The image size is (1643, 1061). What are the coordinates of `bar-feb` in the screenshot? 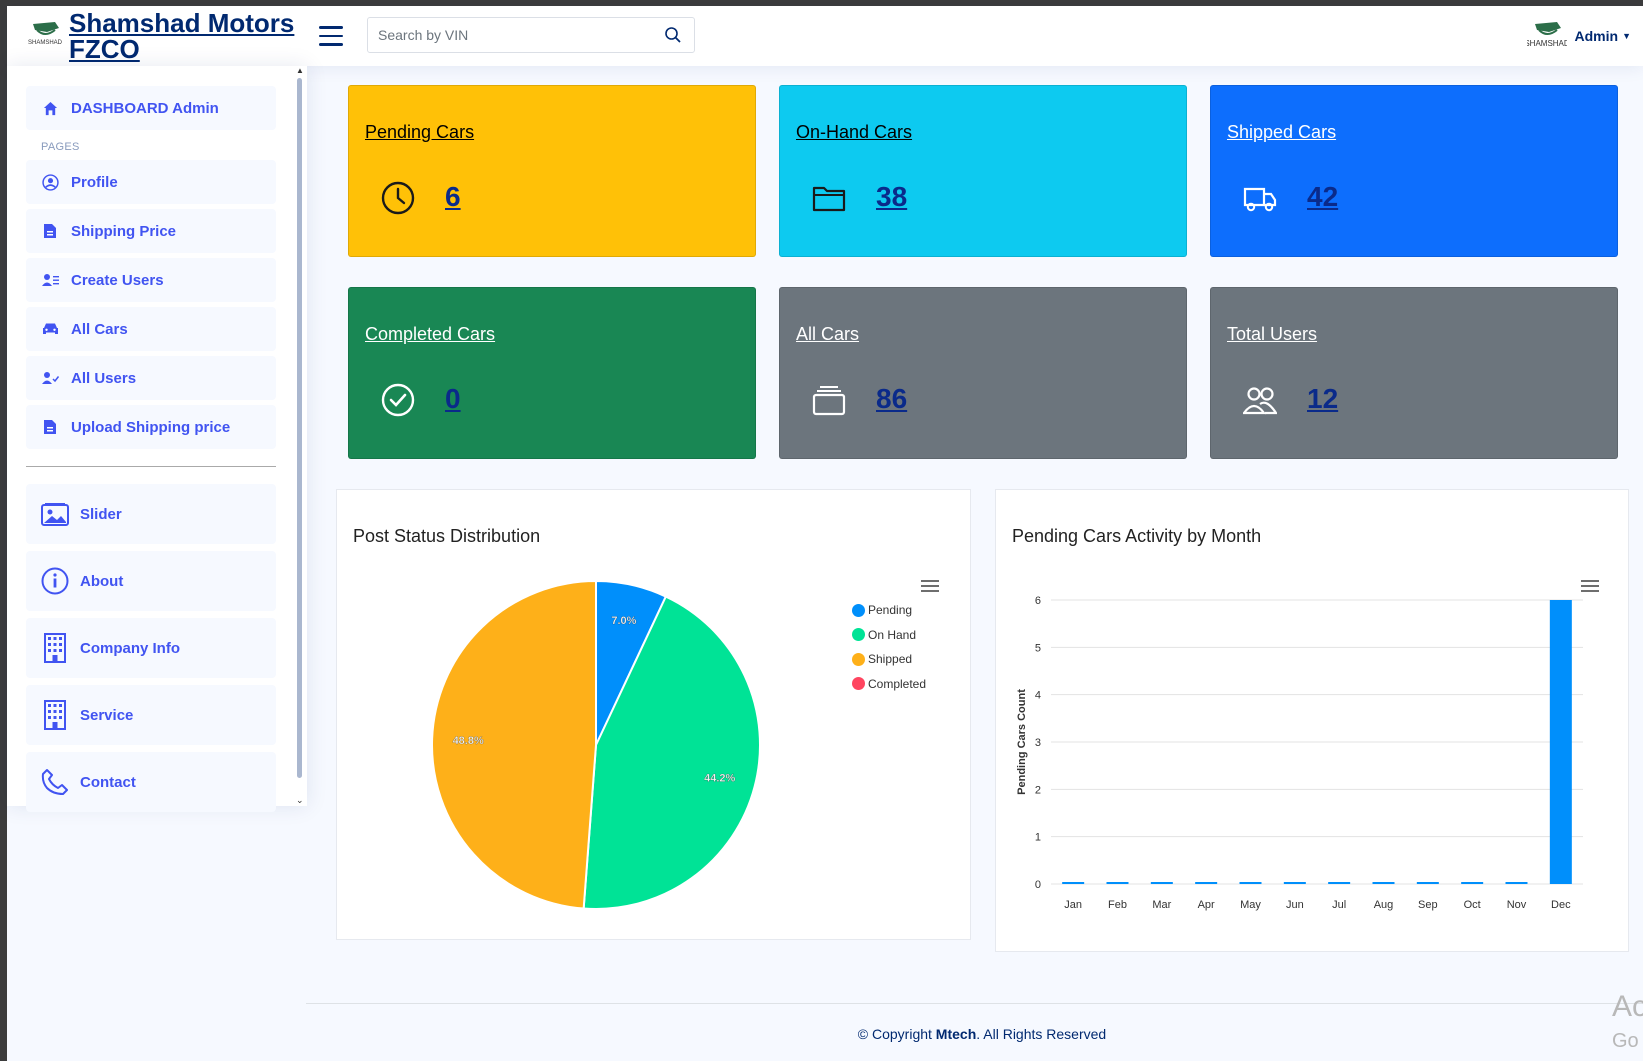 It's located at (1117, 883).